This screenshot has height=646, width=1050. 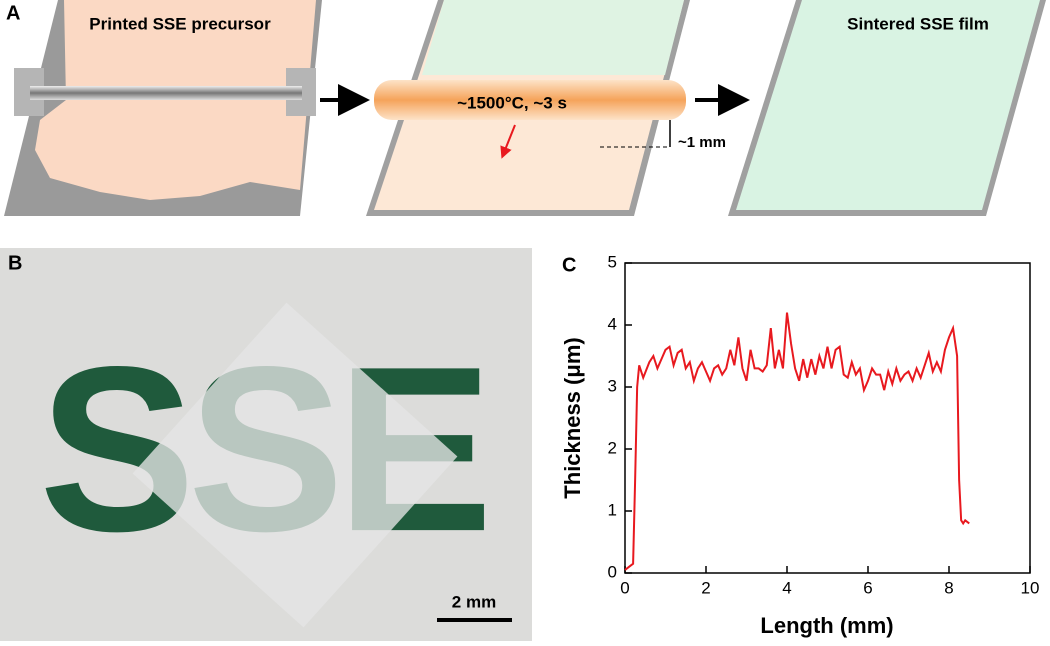 What do you see at coordinates (569, 265) in the screenshot?
I see `panel-label: C` at bounding box center [569, 265].